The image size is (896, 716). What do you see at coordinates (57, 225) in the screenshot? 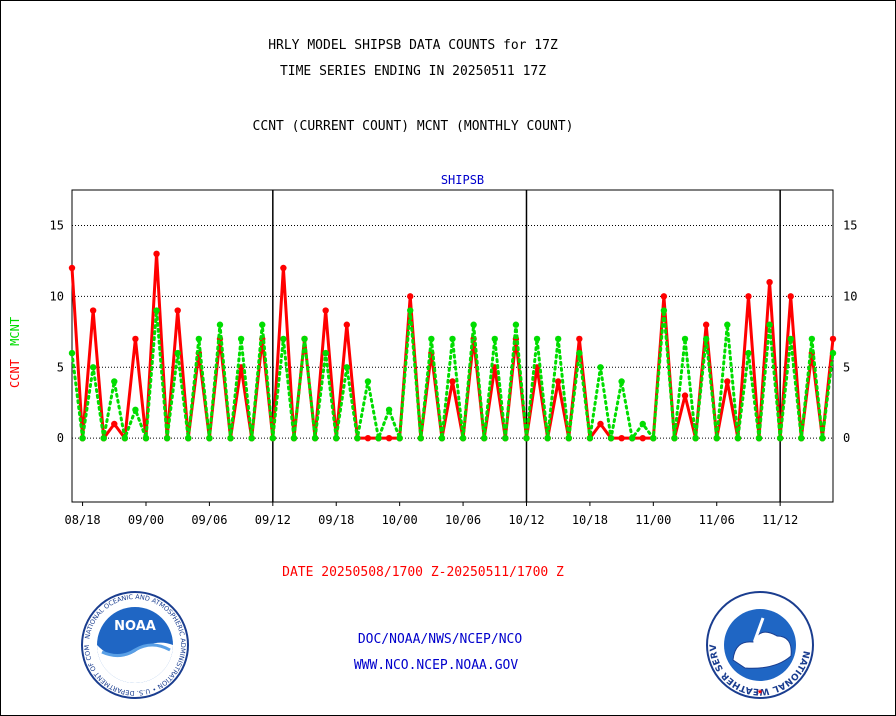
I see `y-tick-label-left: 15` at bounding box center [57, 225].